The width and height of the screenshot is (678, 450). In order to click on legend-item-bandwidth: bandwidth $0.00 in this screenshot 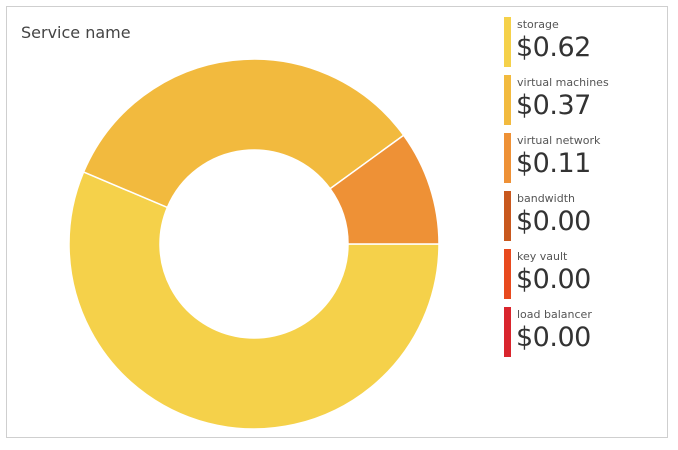, I will do `click(584, 220)`.